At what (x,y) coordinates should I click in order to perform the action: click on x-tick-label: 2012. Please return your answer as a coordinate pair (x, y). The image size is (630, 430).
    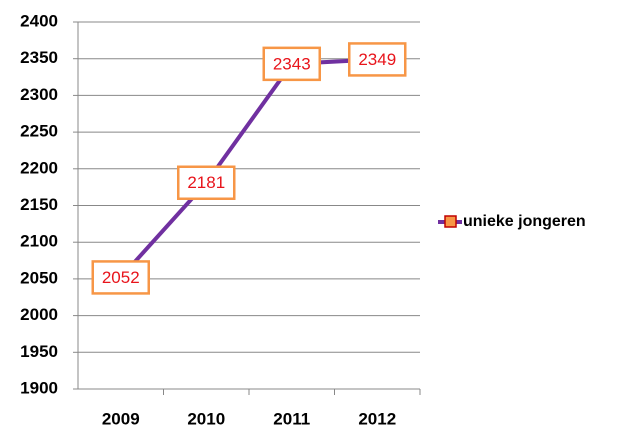
    Looking at the image, I should click on (377, 418).